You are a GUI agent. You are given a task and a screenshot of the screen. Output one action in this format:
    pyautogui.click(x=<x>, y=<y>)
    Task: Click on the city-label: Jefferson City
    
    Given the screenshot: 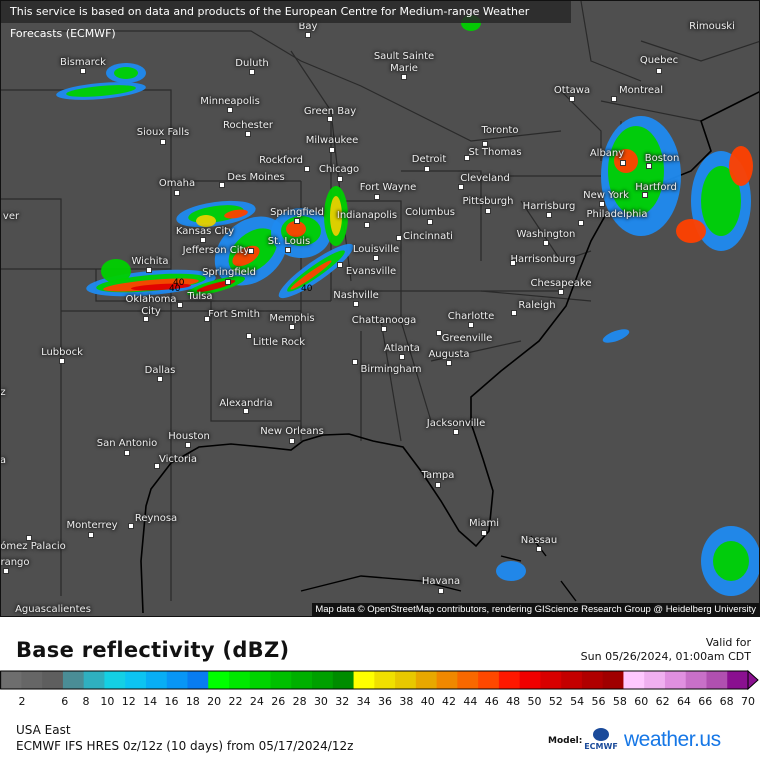 What is the action you would take?
    pyautogui.click(x=216, y=250)
    